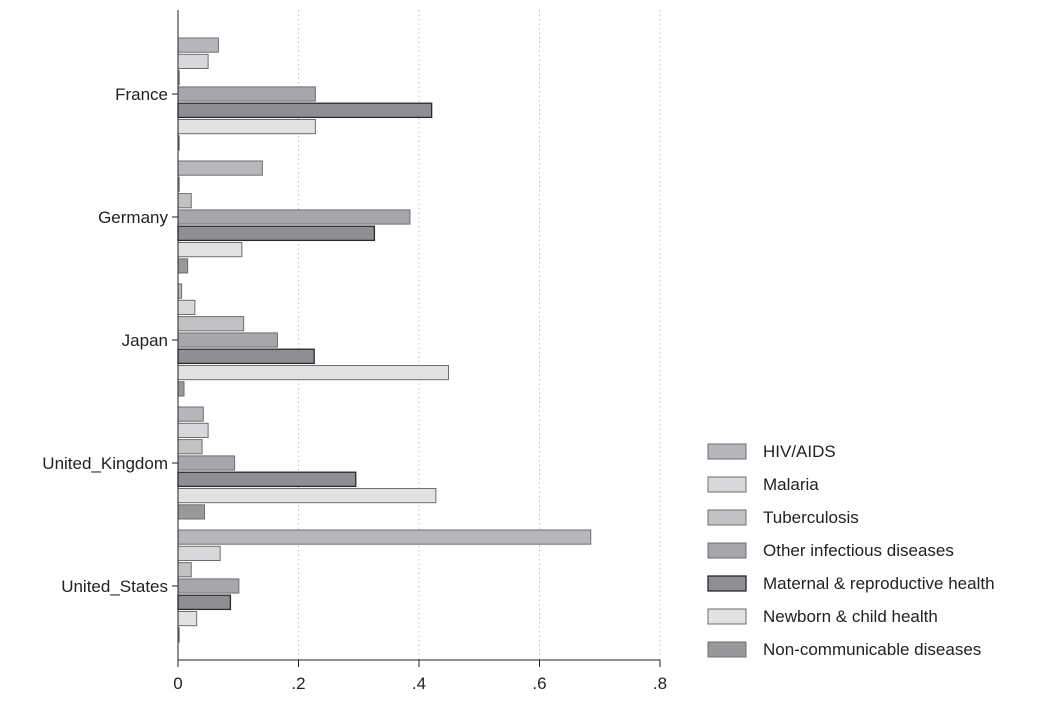 Image resolution: width=1055 pixels, height=711 pixels. I want to click on bar-united-states-malaria, so click(199, 553).